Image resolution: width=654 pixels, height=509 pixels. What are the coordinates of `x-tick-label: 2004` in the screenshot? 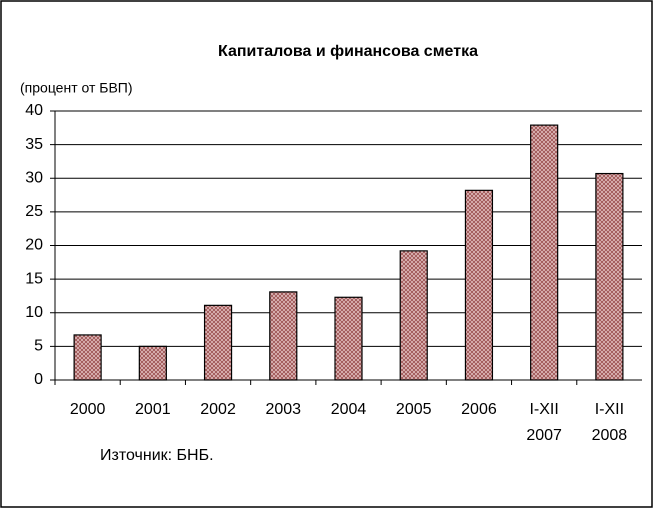 It's located at (348, 409).